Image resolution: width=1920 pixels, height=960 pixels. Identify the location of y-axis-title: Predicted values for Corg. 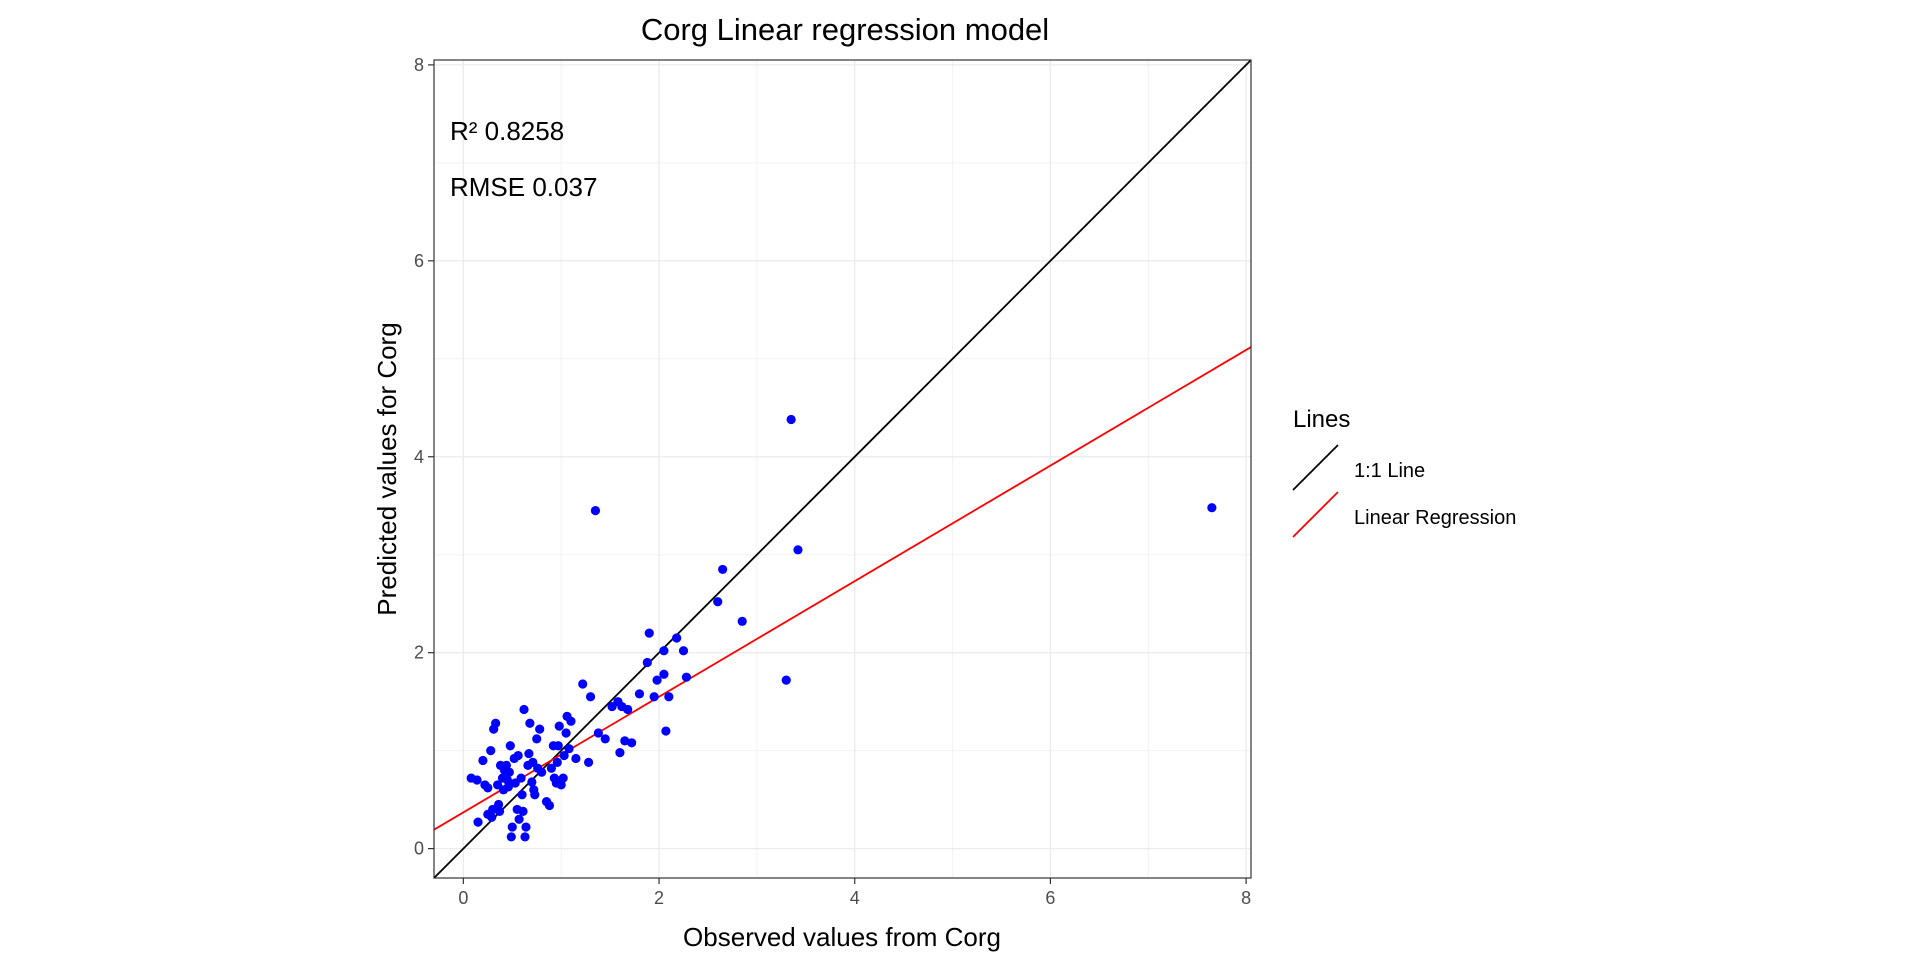
(387, 468).